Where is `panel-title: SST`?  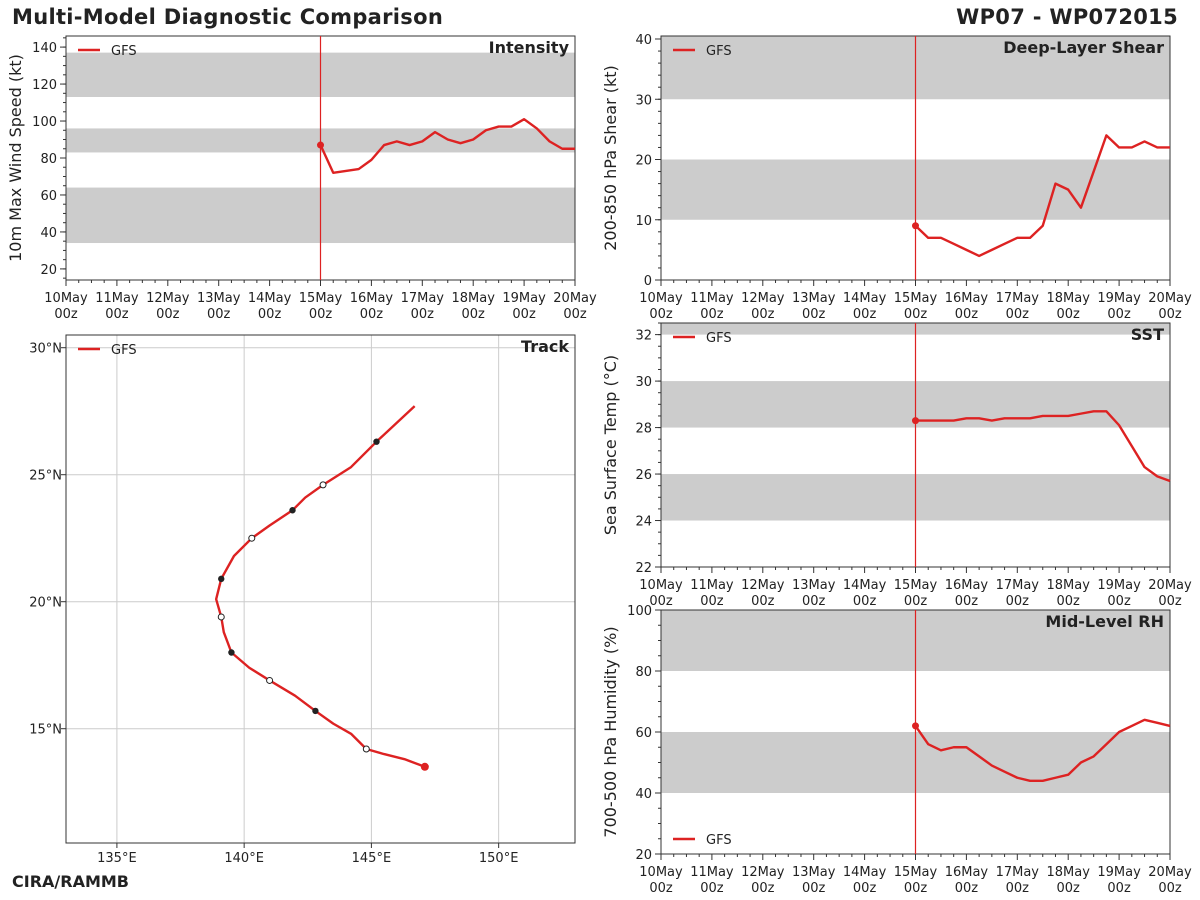 panel-title: SST is located at coordinates (1147, 334).